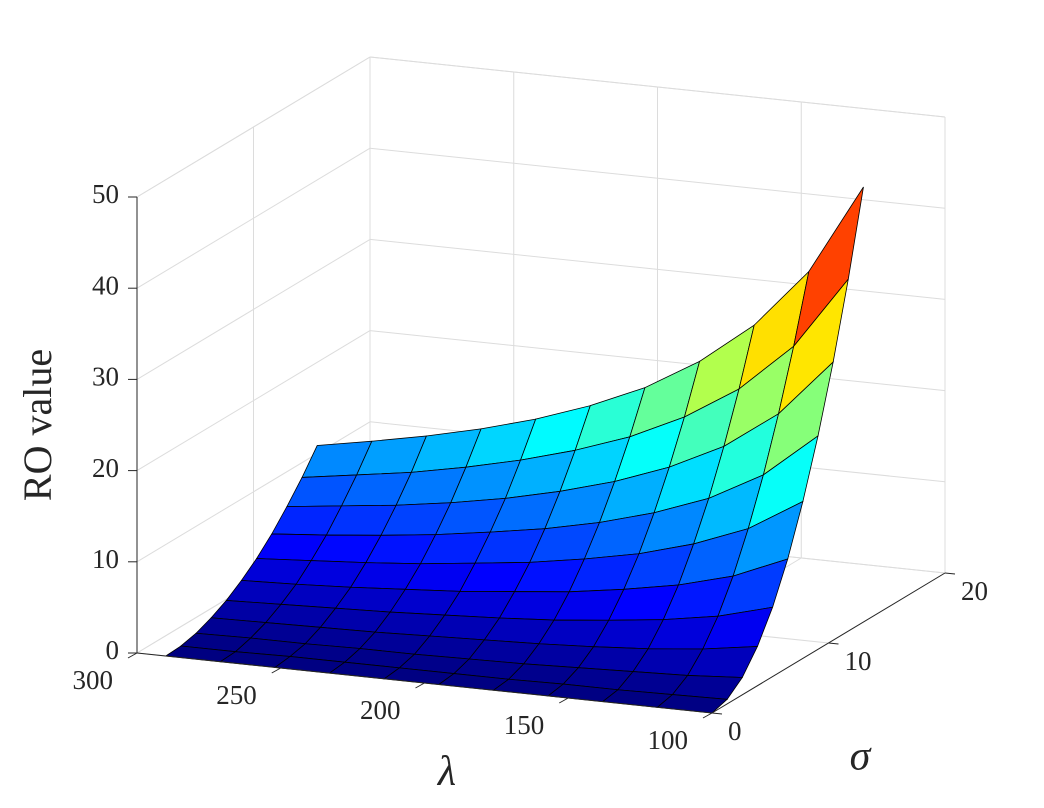 This screenshot has height=808, width=1044. I want to click on x-axis-label: λ, so click(446, 772).